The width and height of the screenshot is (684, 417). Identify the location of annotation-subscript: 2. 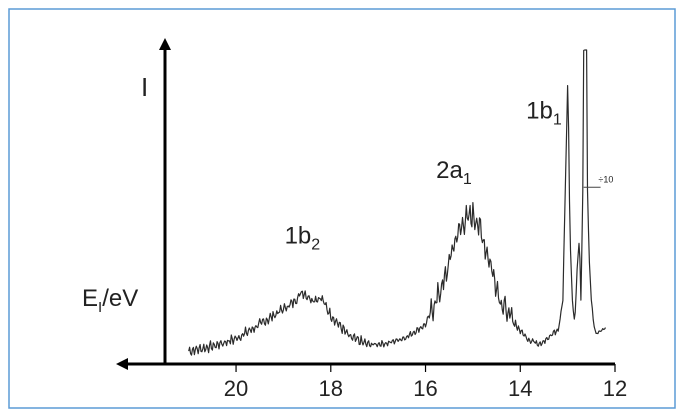
(315, 244).